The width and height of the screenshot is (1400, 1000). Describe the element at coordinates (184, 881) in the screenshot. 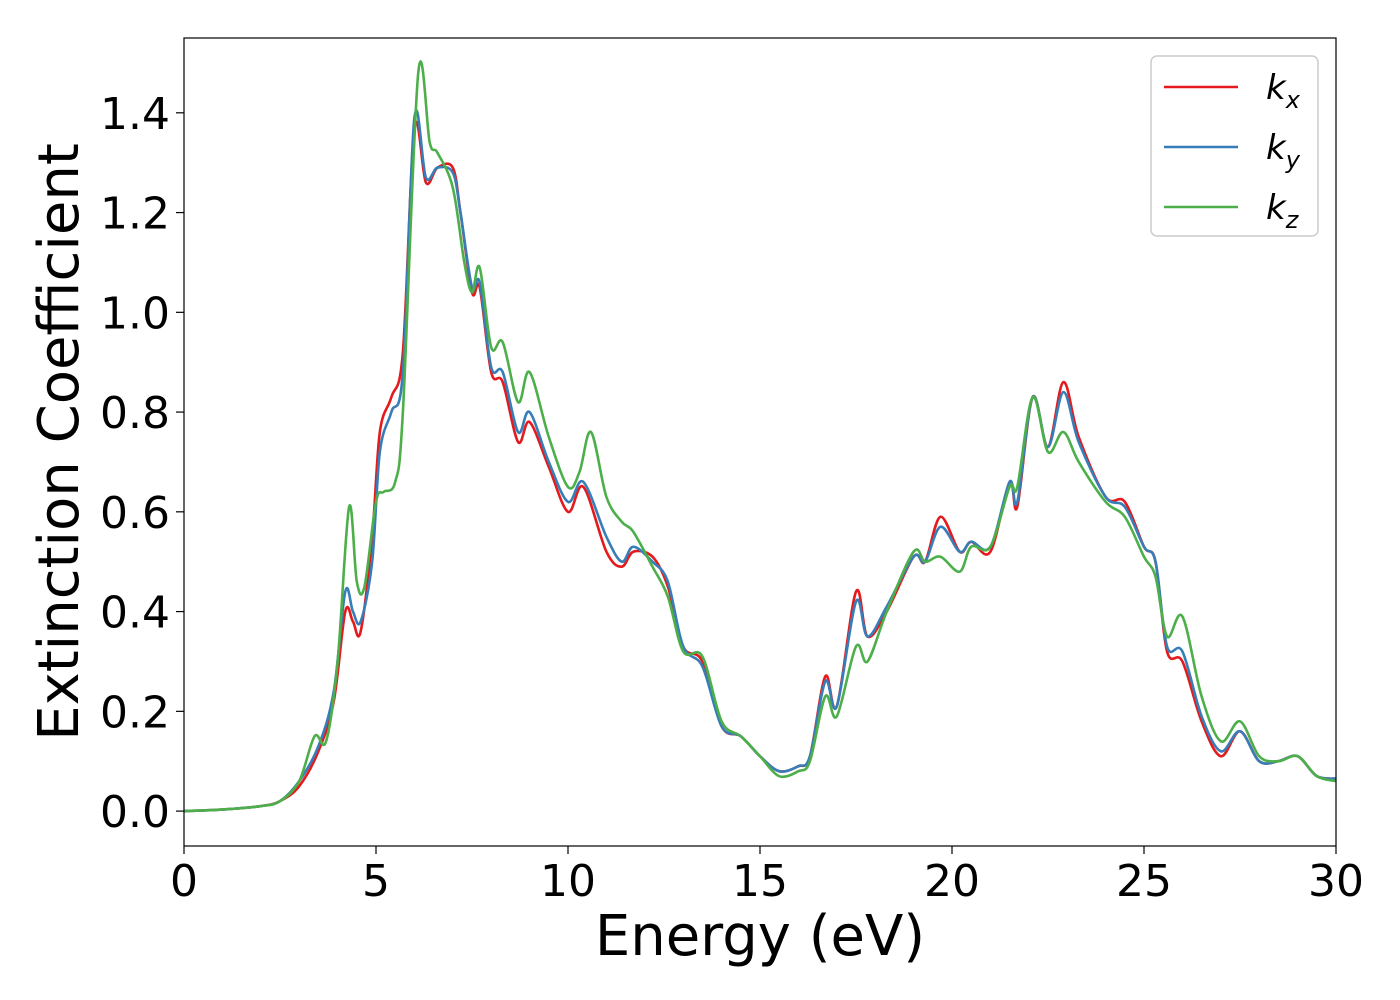

I see `x-tick-label: 0` at that location.